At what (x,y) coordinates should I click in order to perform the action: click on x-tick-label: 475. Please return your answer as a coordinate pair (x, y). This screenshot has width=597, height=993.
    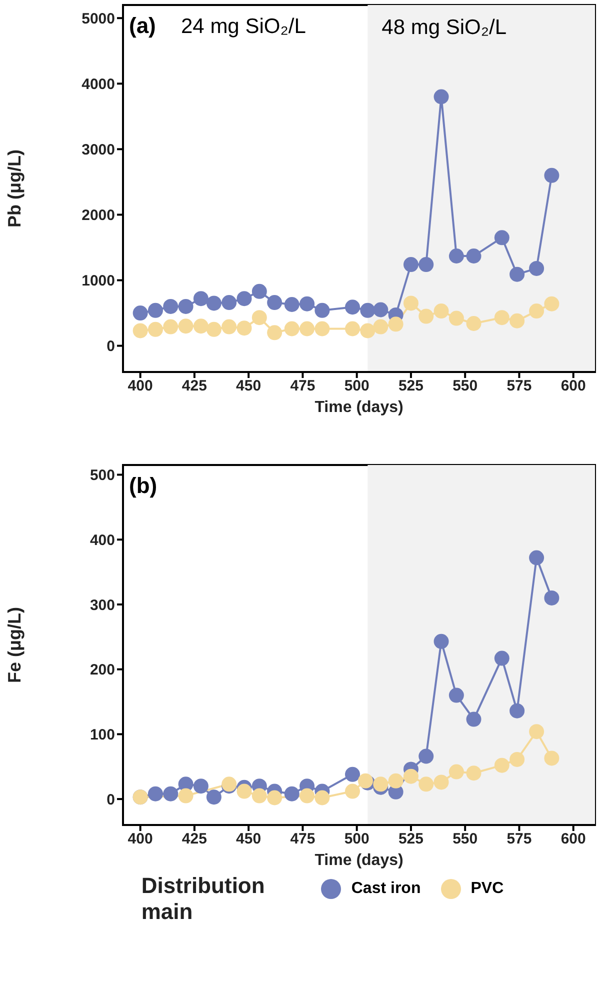
    Looking at the image, I should click on (303, 839).